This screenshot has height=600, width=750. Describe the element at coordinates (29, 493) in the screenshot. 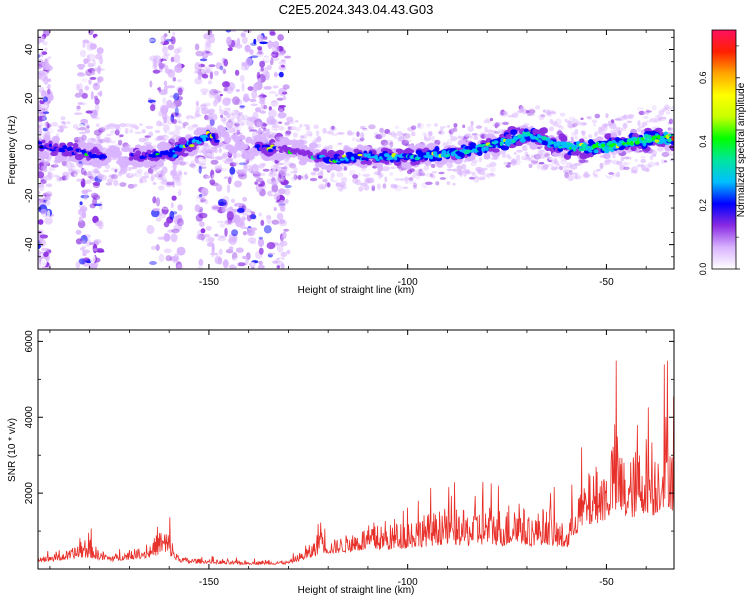

I see `y-tick-label: 2000` at that location.